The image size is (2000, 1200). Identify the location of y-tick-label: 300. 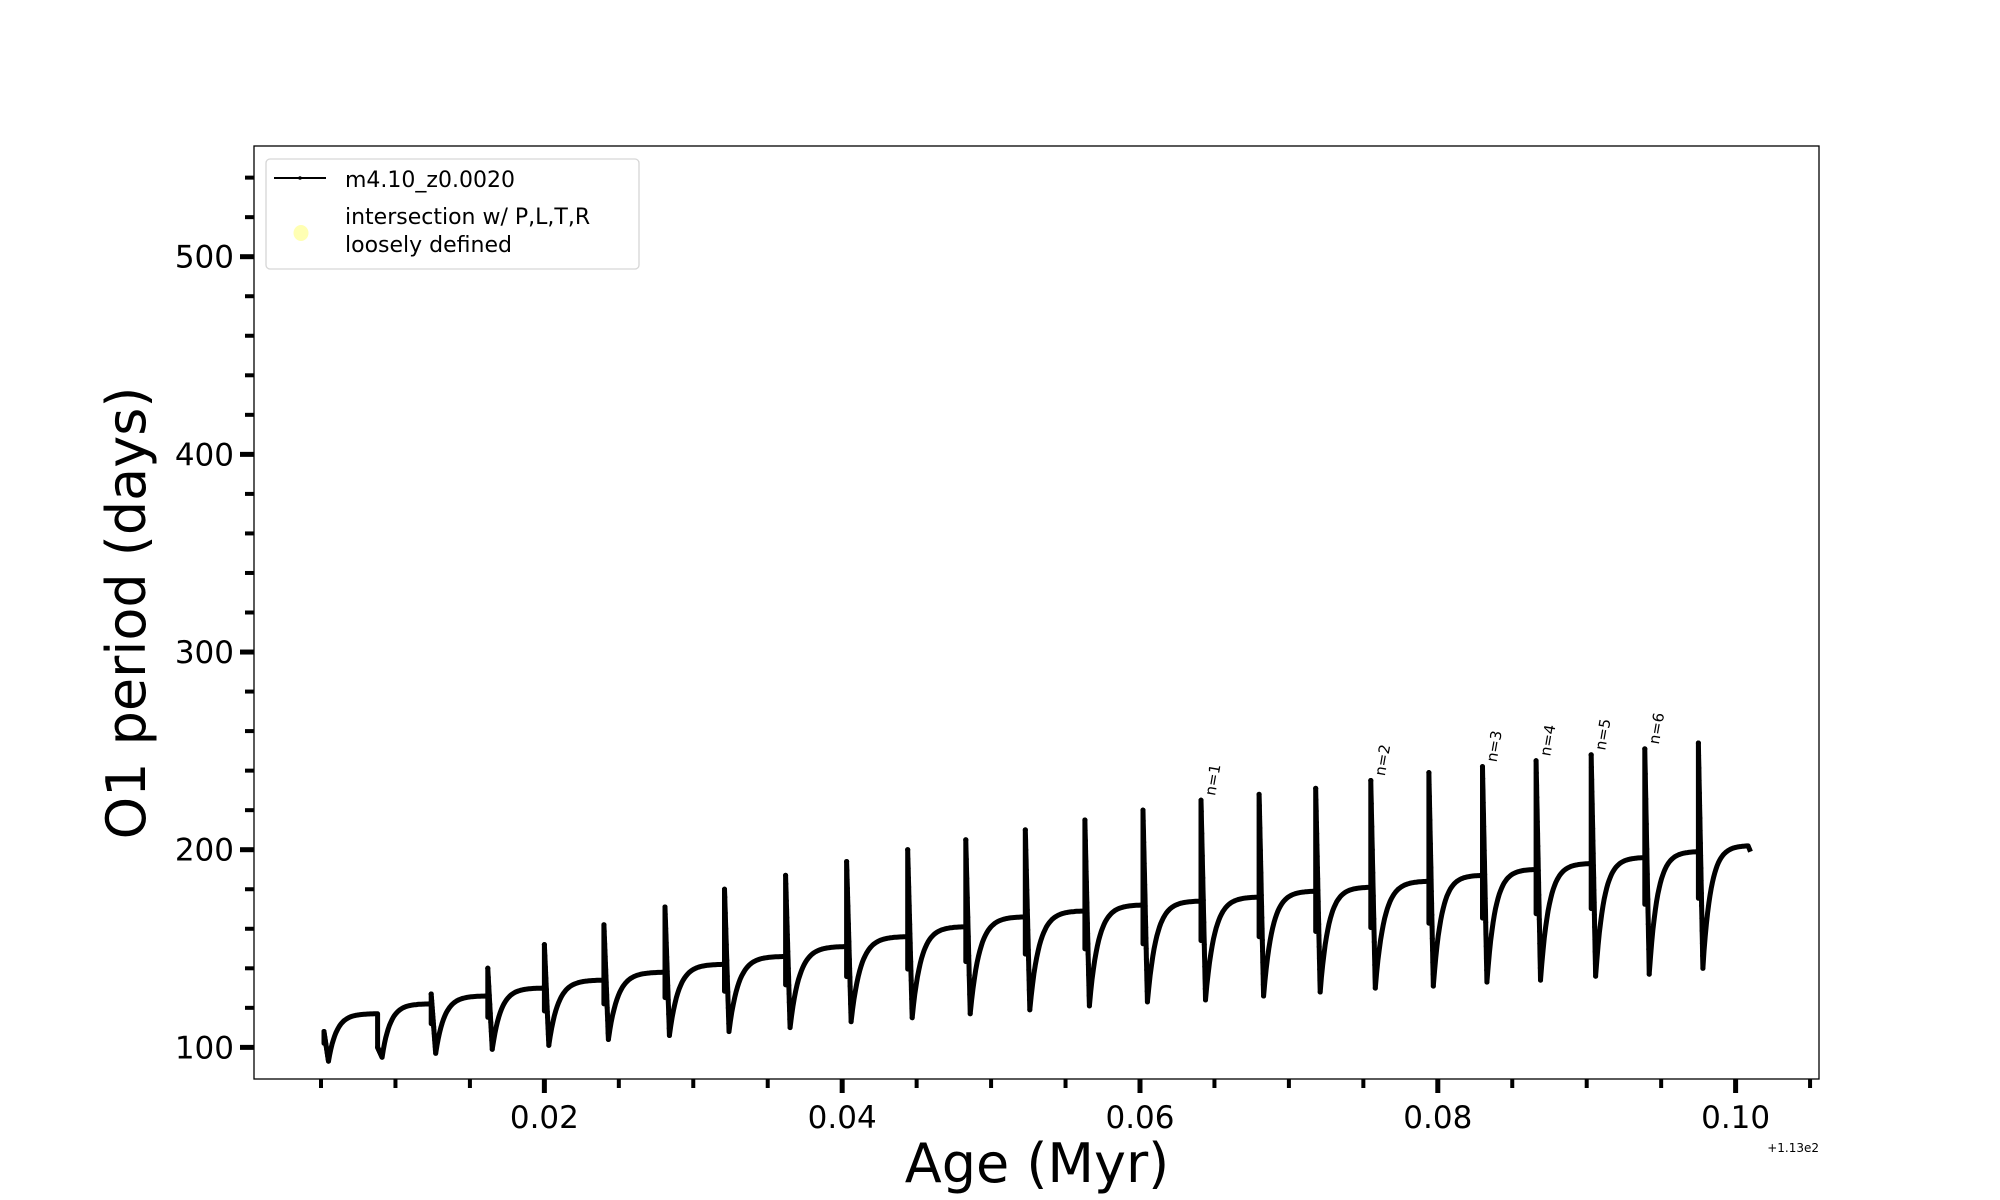
(204, 653).